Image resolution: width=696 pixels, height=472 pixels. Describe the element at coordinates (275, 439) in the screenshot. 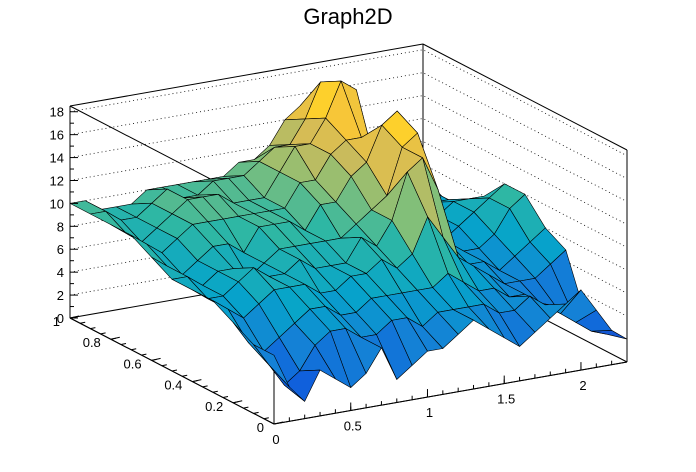

I see `x-tick-label: 0` at that location.